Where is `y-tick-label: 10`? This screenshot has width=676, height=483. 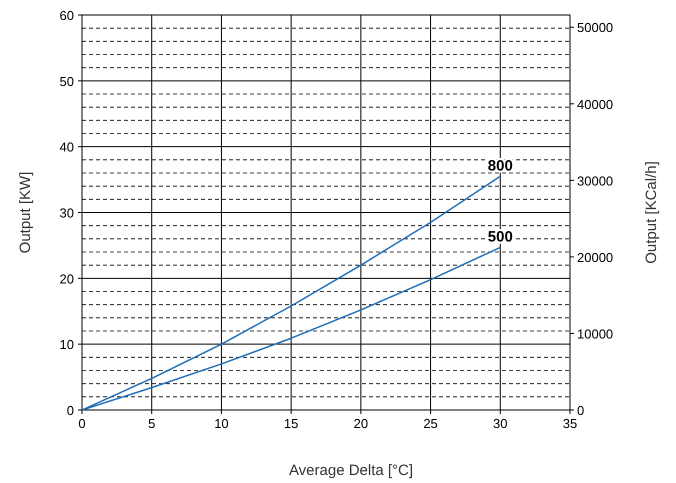
y-tick-label: 10 is located at coordinates (67, 344).